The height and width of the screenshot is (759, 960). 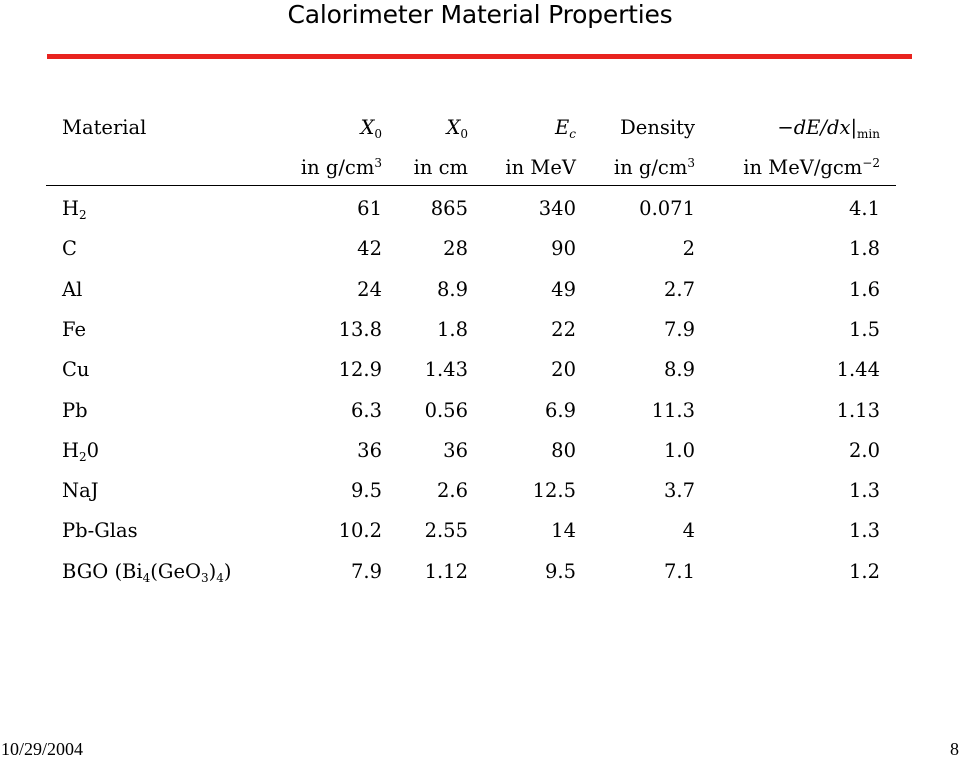 I want to click on cell-dedx-min: 1.6, so click(x=864, y=289).